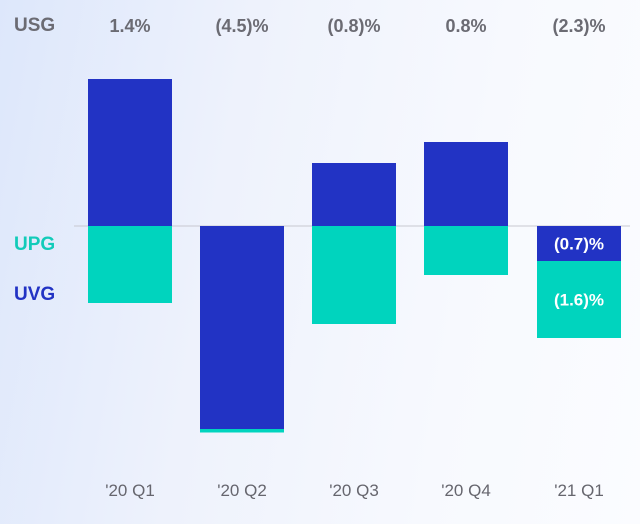  I want to click on usg-value-3: (0.8)%, so click(354, 26).